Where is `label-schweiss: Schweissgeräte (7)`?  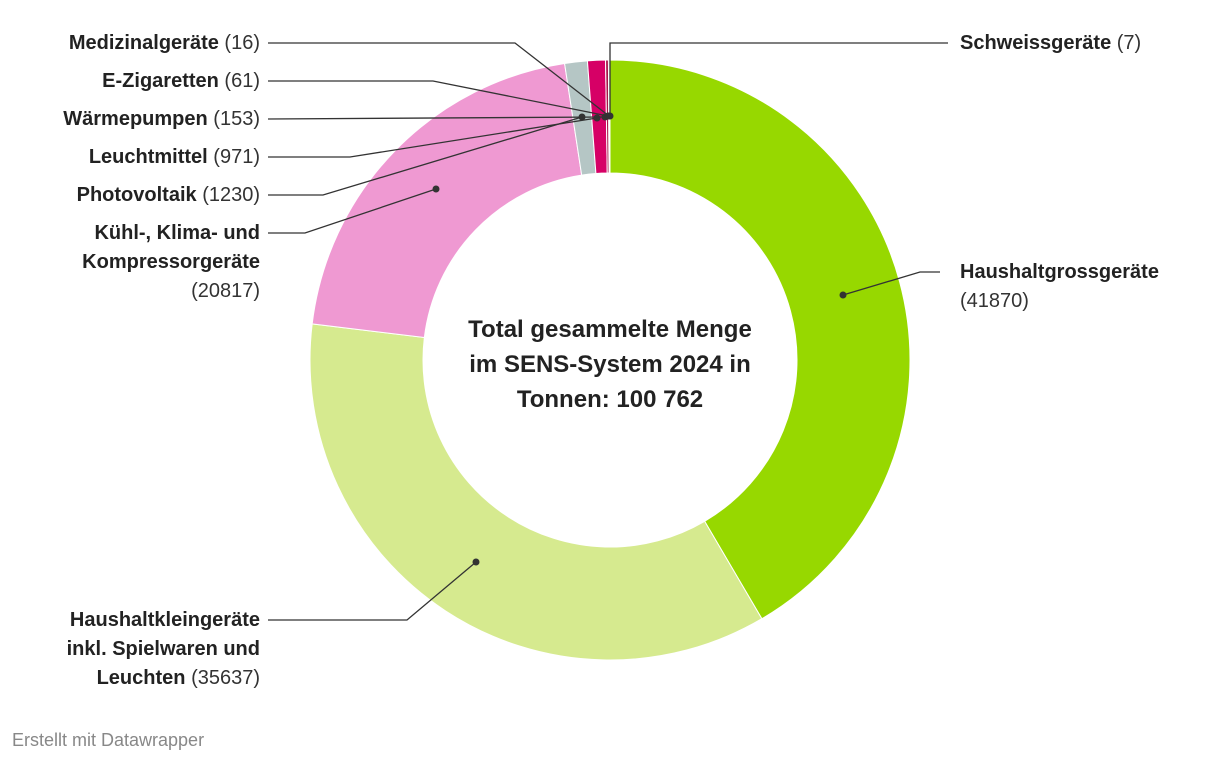
label-schweiss: Schweissgeräte (7) is located at coordinates (1051, 43).